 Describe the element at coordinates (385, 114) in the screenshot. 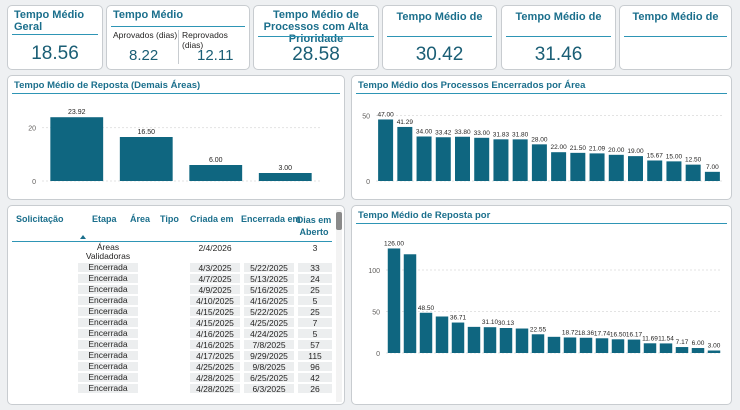

I see `data-label: 47.00` at that location.